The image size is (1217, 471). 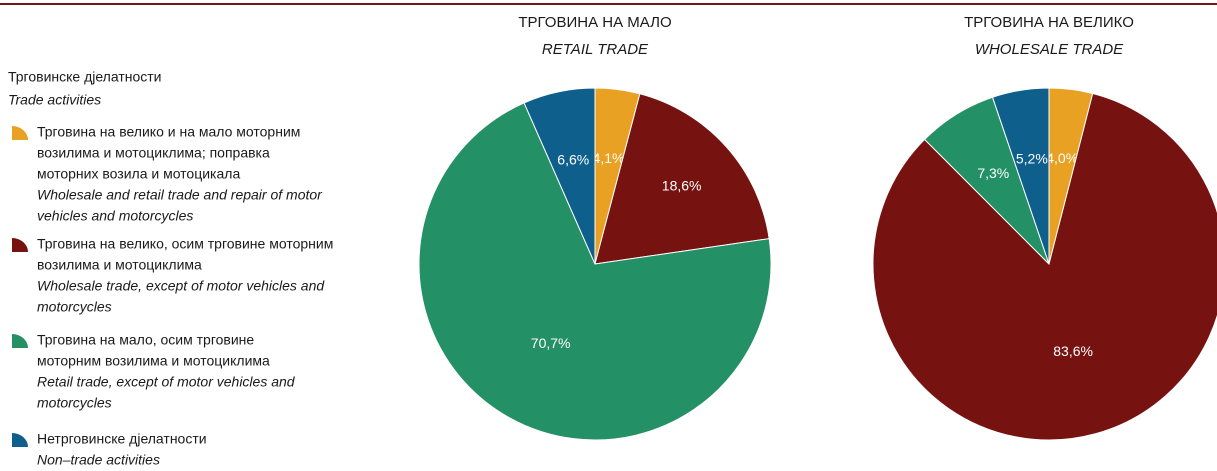 What do you see at coordinates (85, 77) in the screenshot?
I see `legend-title: Трговинске дјелатности` at bounding box center [85, 77].